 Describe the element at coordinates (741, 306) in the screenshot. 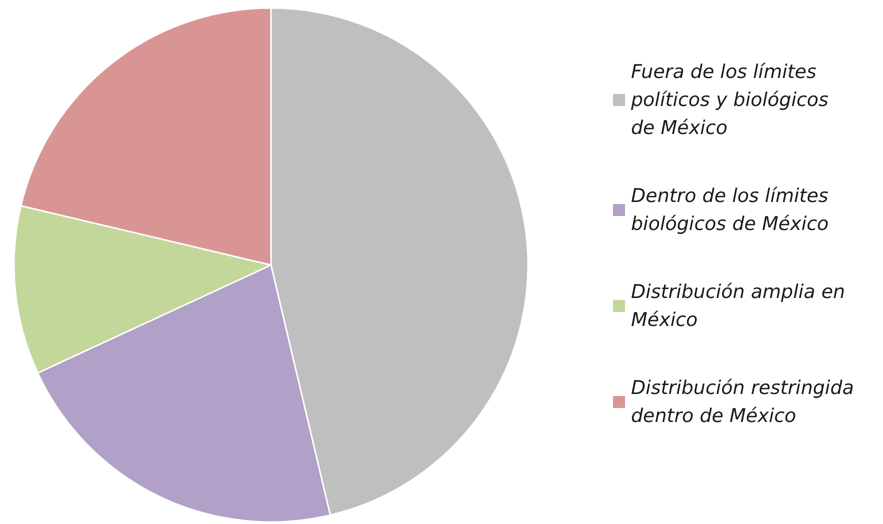

I see `legend-label: Distribución amplia en México` at that location.